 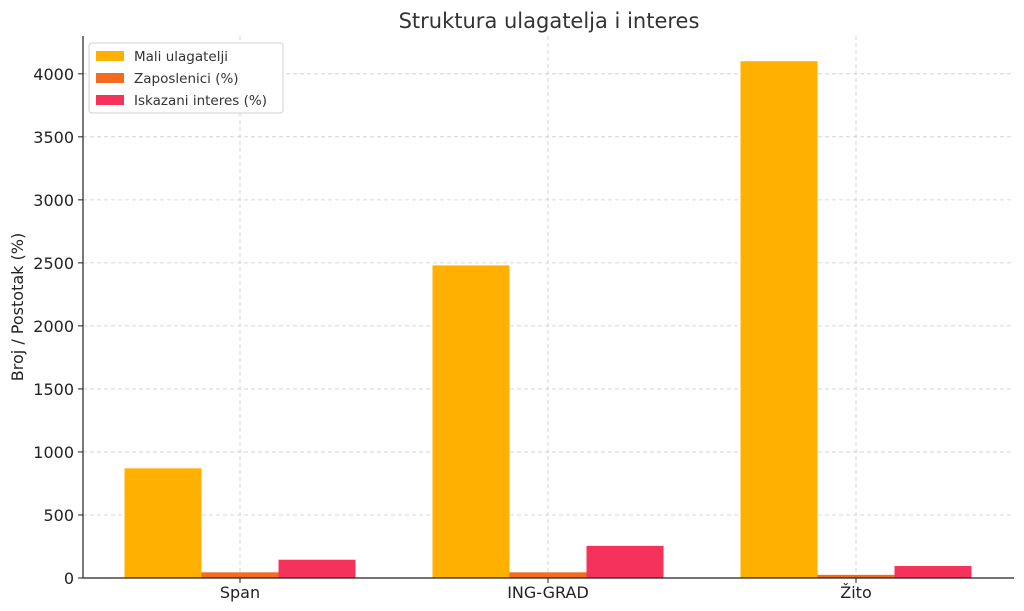 I want to click on legend-label: Iskazani interes (%), so click(x=200, y=101).